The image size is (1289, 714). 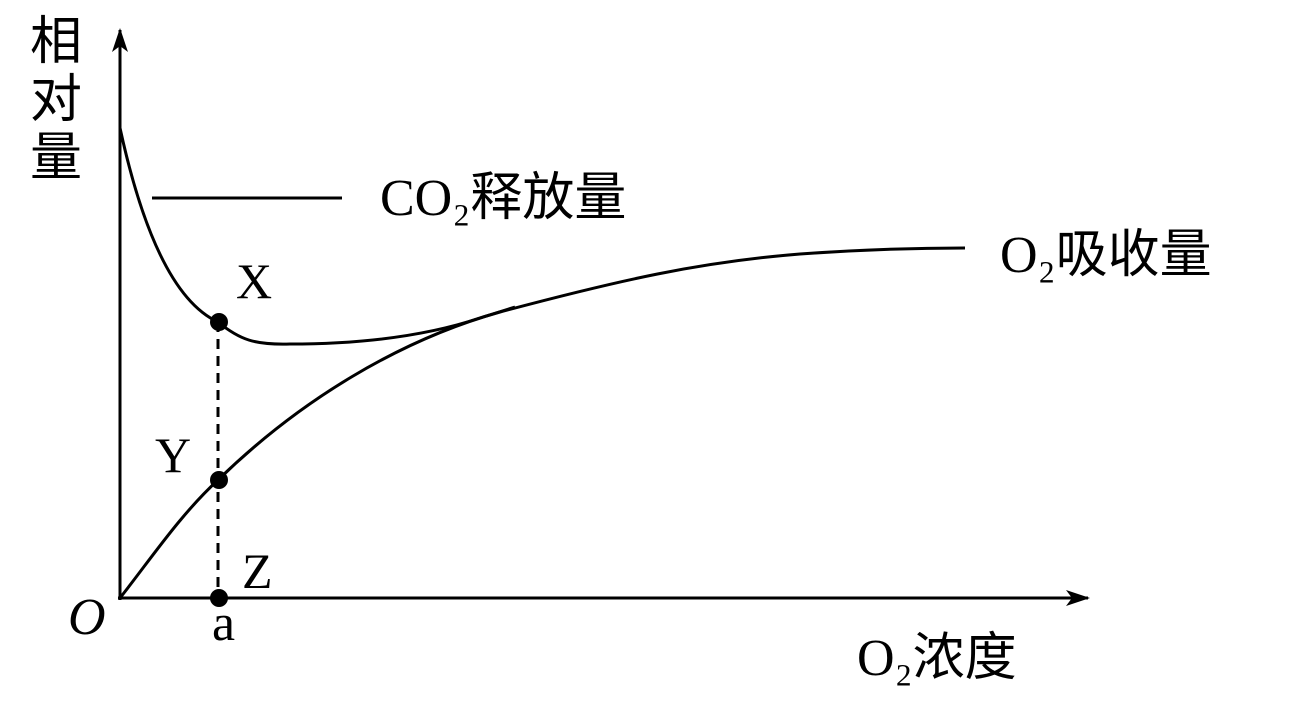 What do you see at coordinates (937, 658) in the screenshot?
I see `x-axis-label: O₂浓度` at bounding box center [937, 658].